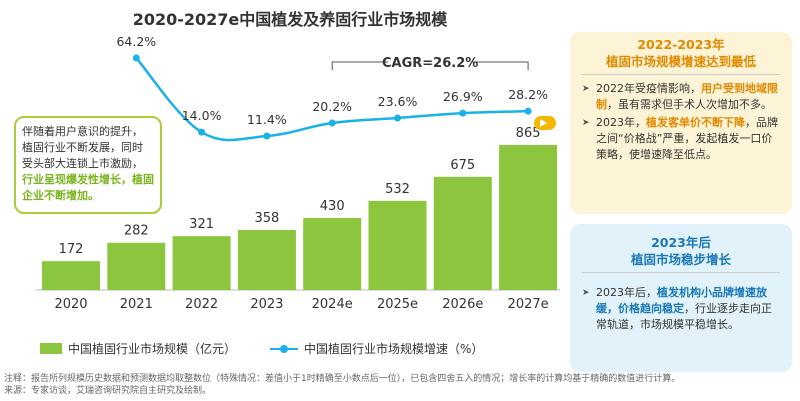 This screenshot has width=800, height=401. What do you see at coordinates (290, 19) in the screenshot?
I see `chart-title: 2020-2027e中国植发及养固行业市场规模` at bounding box center [290, 19].